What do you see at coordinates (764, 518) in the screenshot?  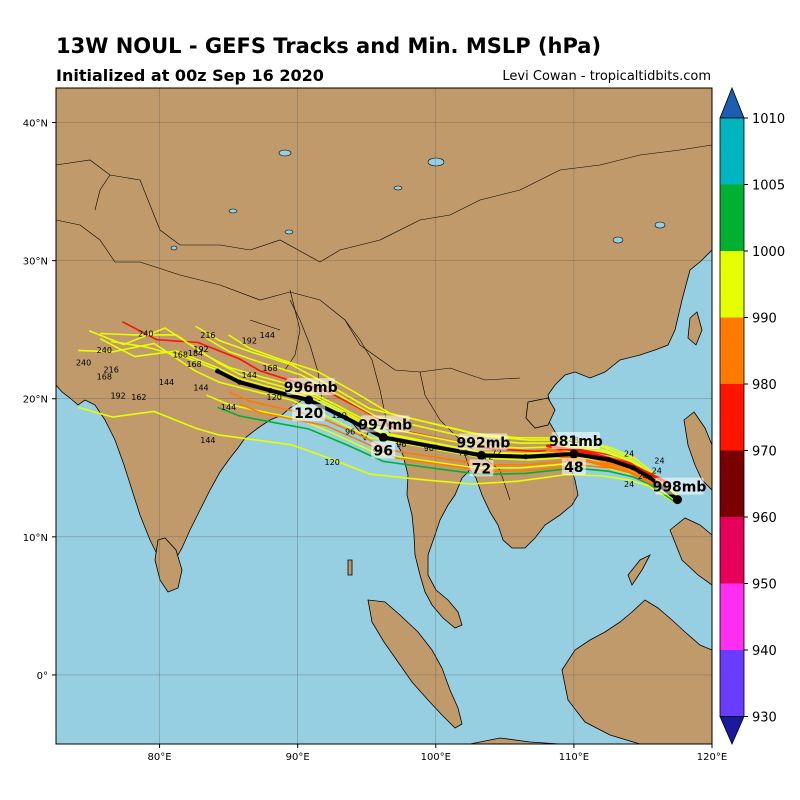 I see `colorbar-tick-label: 960` at bounding box center [764, 518].